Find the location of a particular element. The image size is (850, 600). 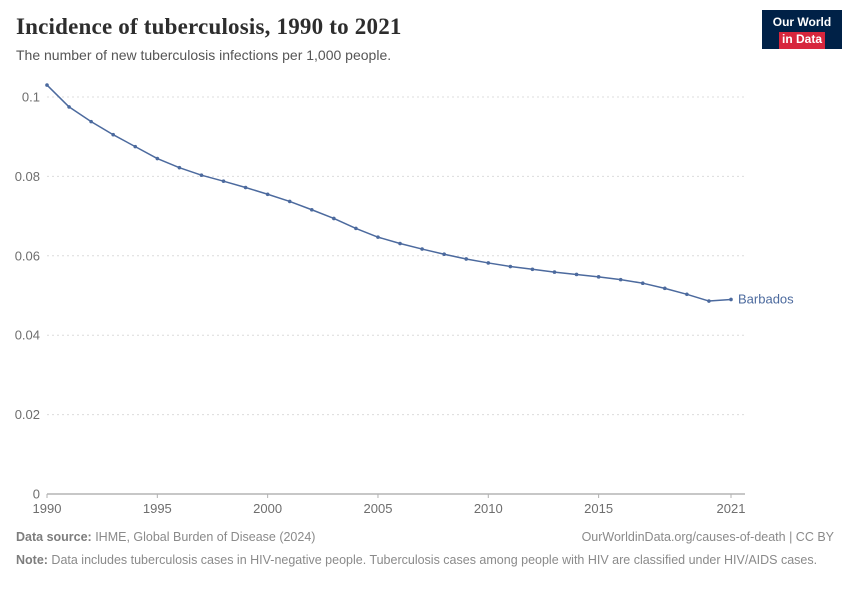

y-tick-label: 0.06 is located at coordinates (27, 255).